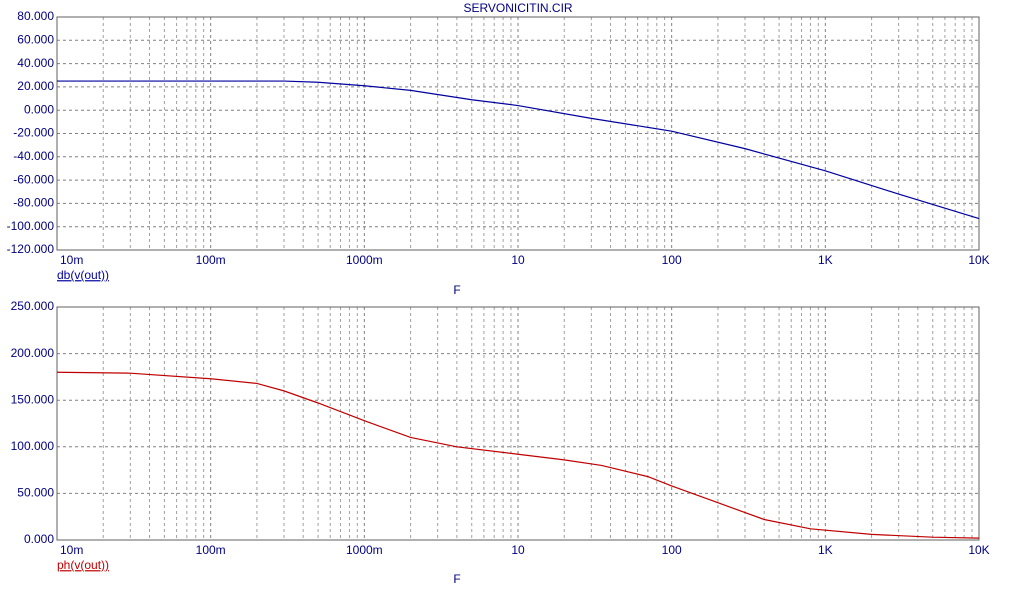 The height and width of the screenshot is (596, 1014). Describe the element at coordinates (31, 249) in the screenshot. I see `y-tick-label: -120.000` at that location.